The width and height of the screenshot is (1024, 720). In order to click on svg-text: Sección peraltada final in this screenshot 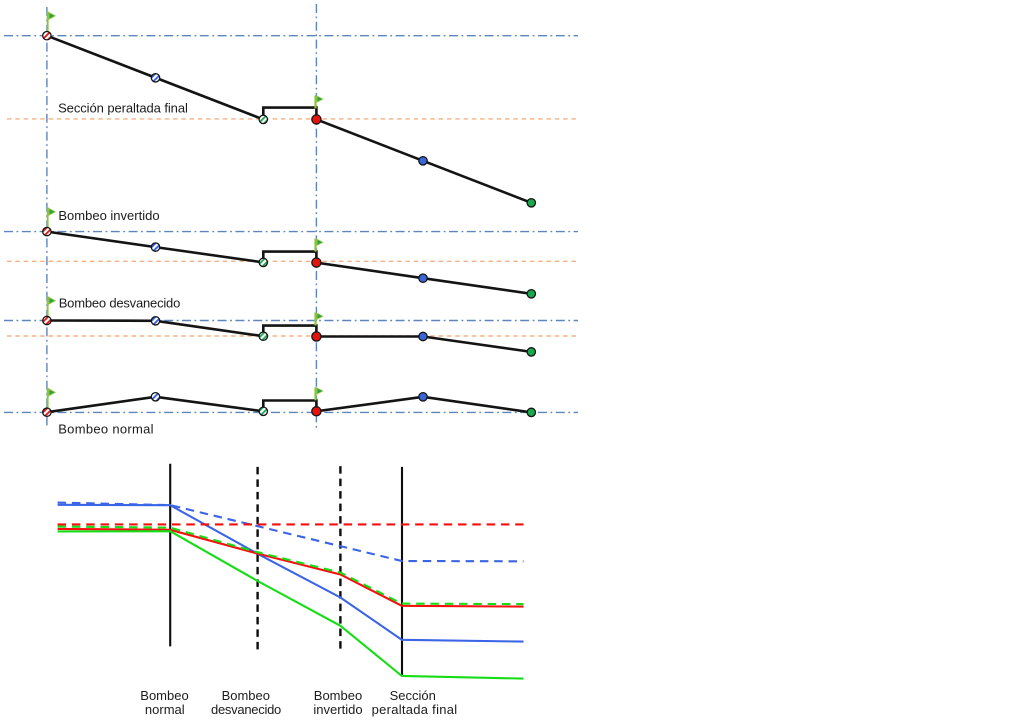, I will do `click(123, 108)`.